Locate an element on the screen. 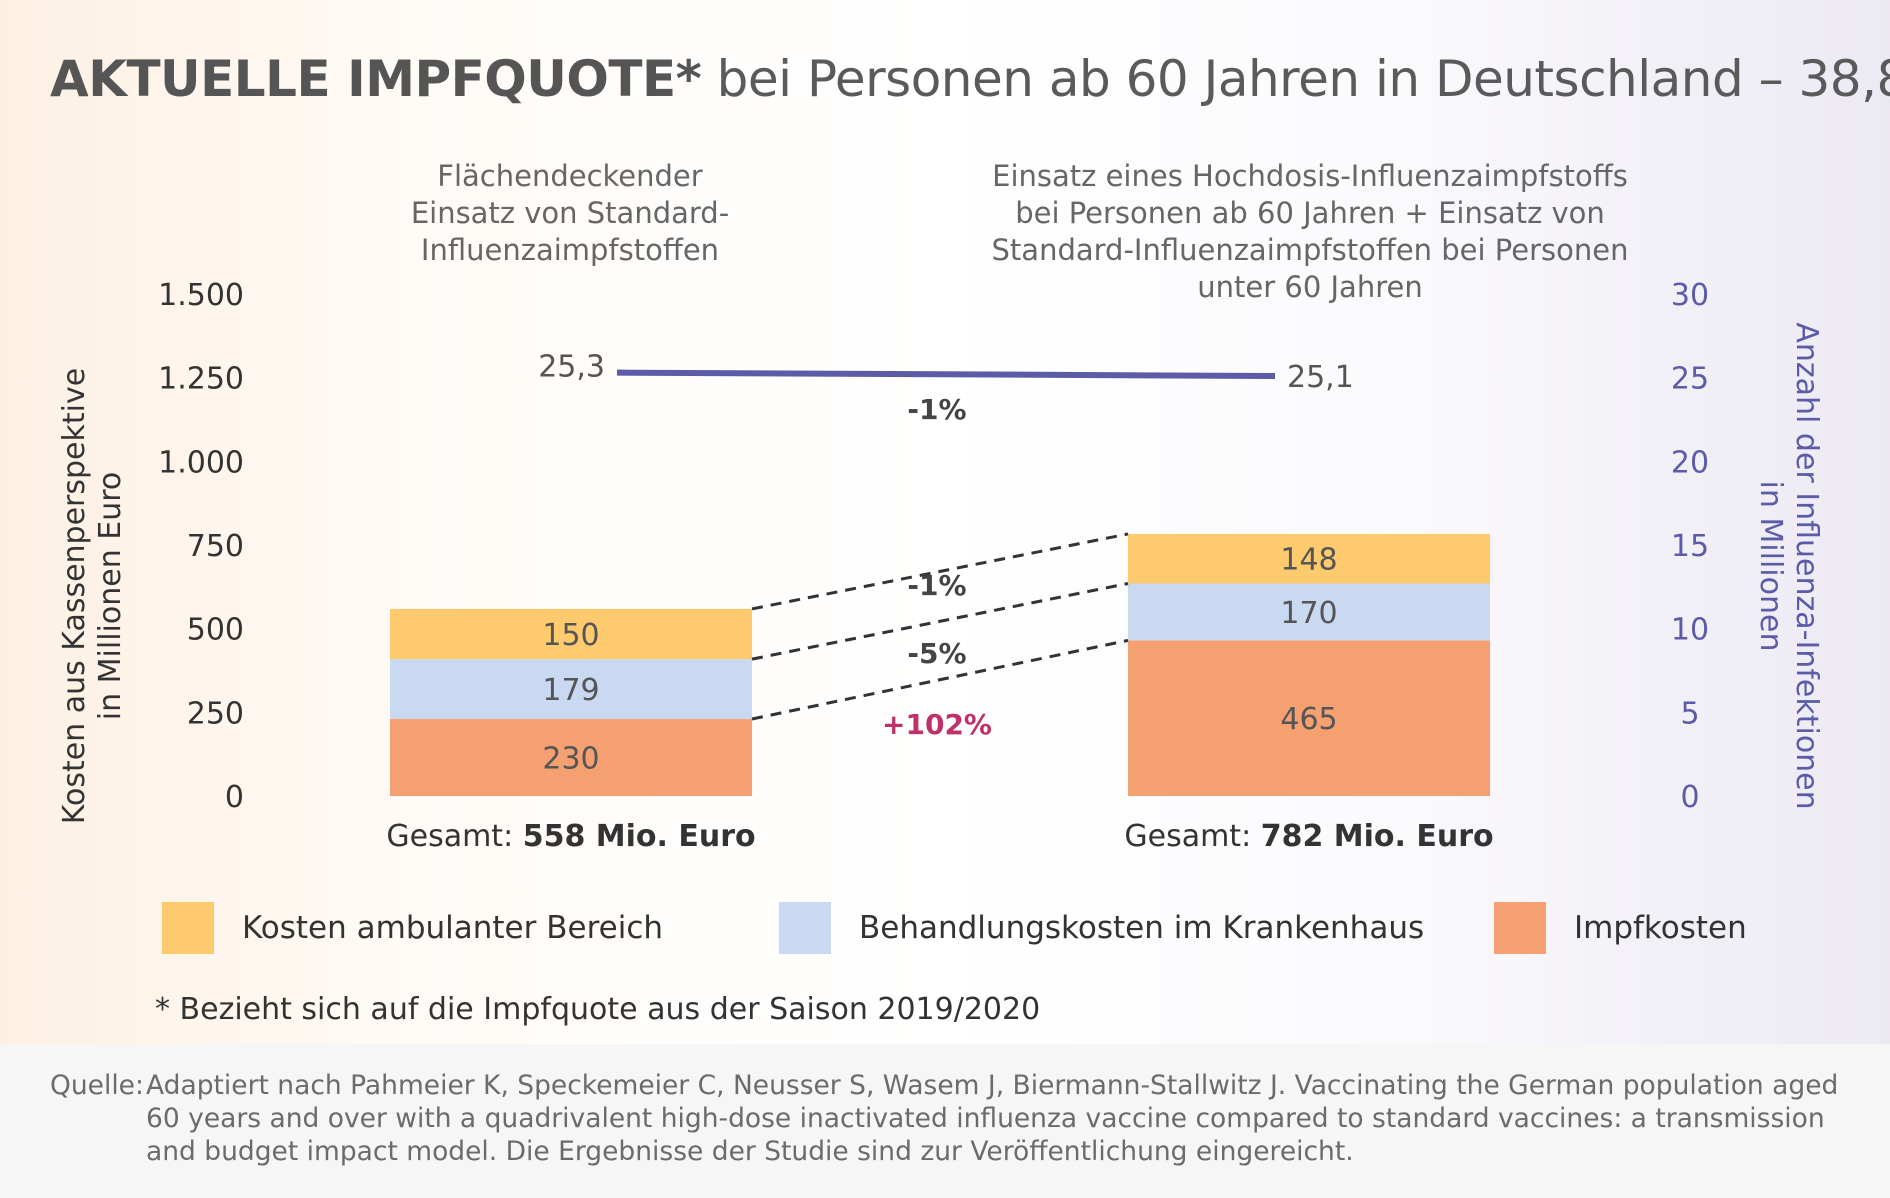 The image size is (1890, 1198). change-label: -5% is located at coordinates (936, 653).